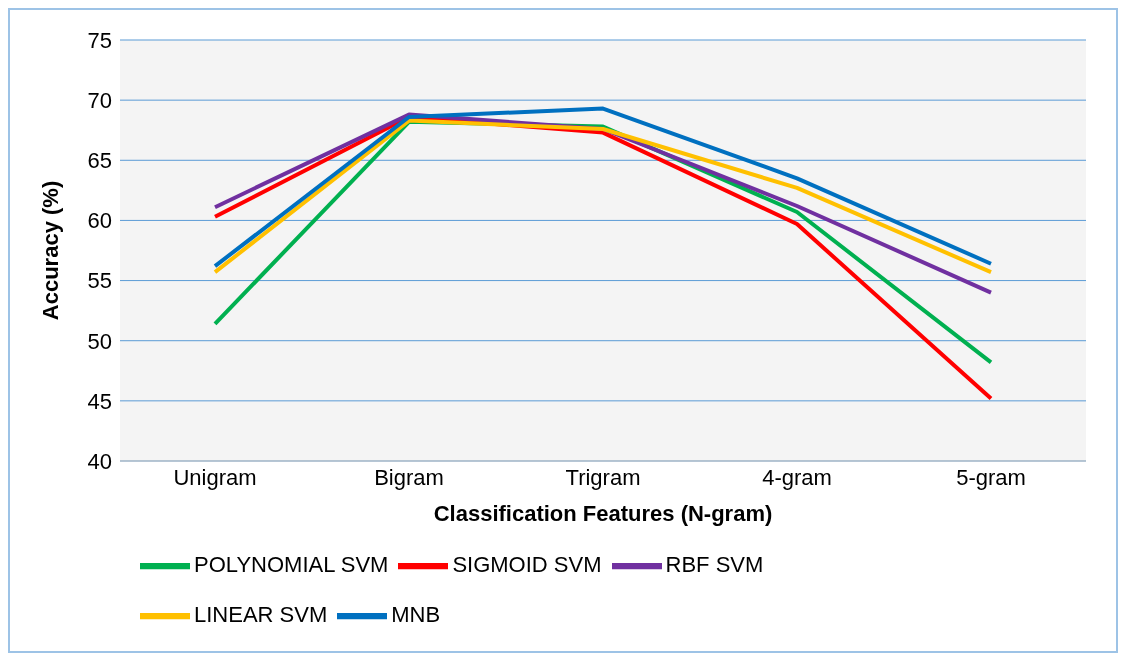 The image size is (1129, 663). Describe the element at coordinates (215, 477) in the screenshot. I see `x-tick-label: Unigram` at that location.